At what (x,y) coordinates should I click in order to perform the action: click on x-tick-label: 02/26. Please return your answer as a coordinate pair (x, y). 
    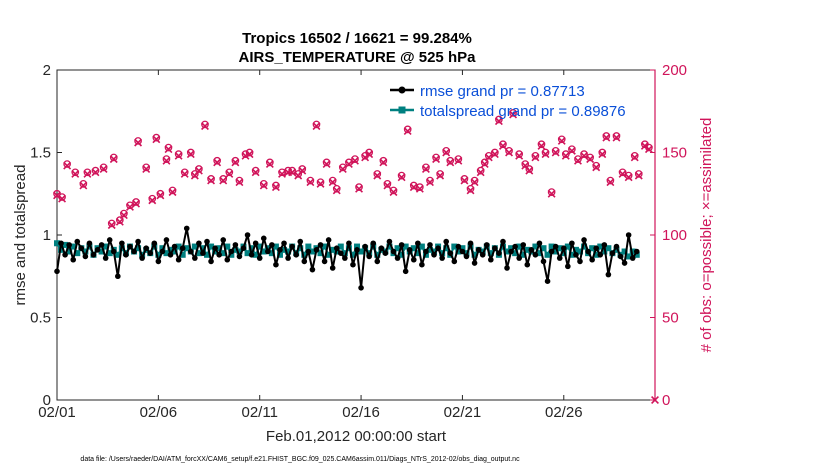
    Looking at the image, I should click on (564, 412).